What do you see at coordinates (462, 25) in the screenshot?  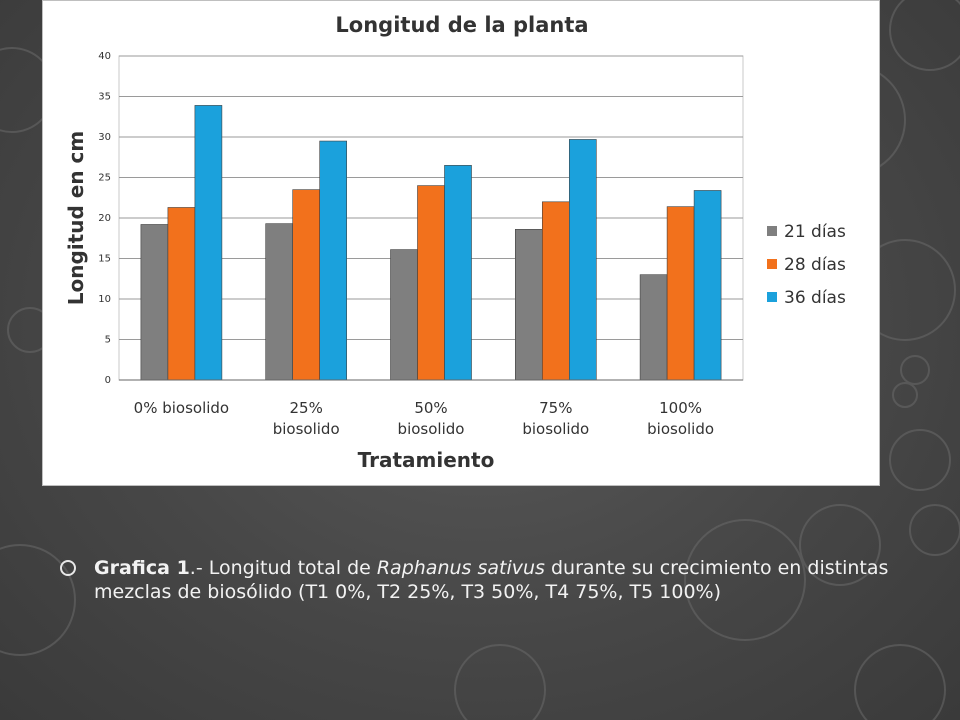 I see `chart-title: Longitud de la planta` at bounding box center [462, 25].